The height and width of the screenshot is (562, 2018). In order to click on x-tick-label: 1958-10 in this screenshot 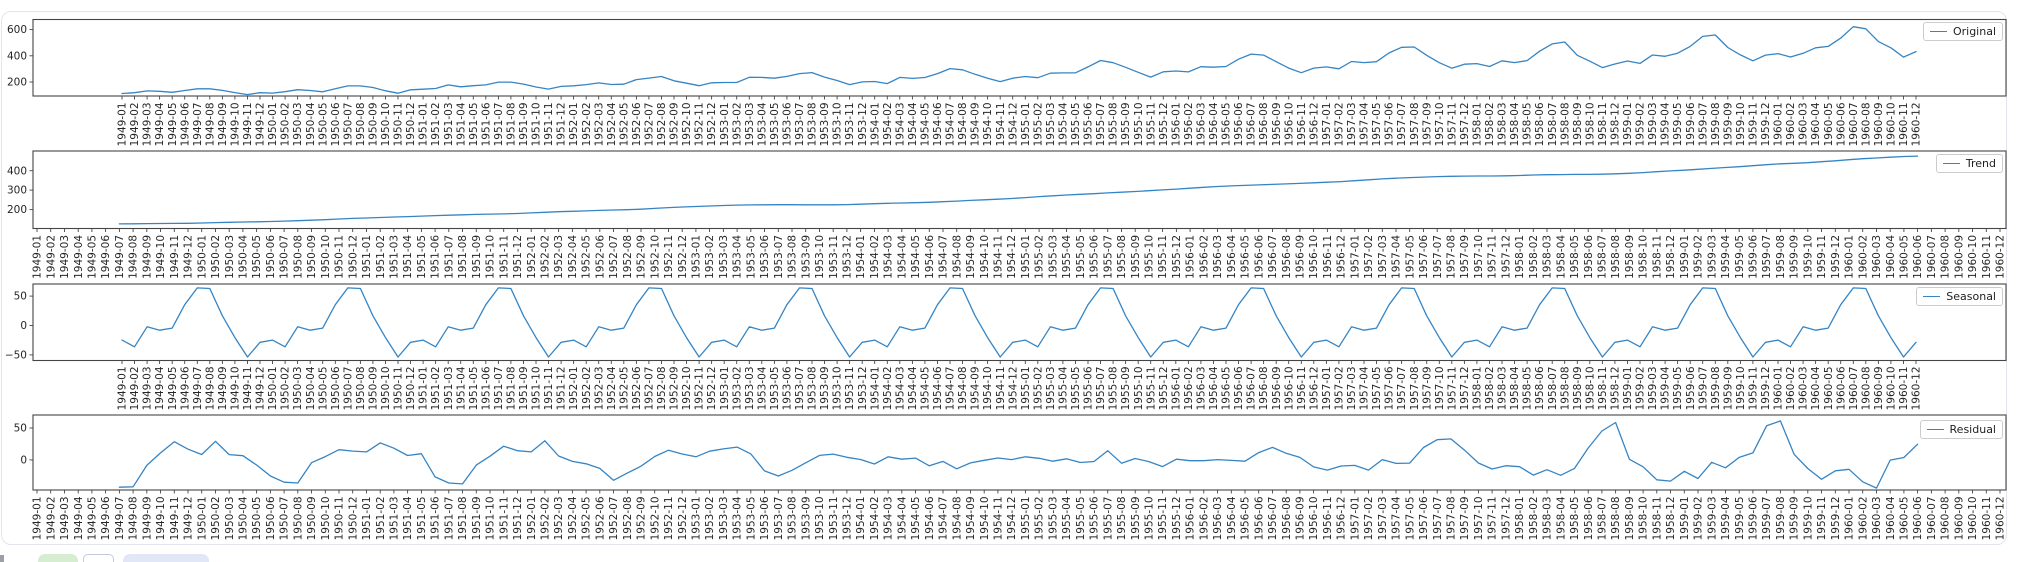, I will do `click(1590, 125)`.